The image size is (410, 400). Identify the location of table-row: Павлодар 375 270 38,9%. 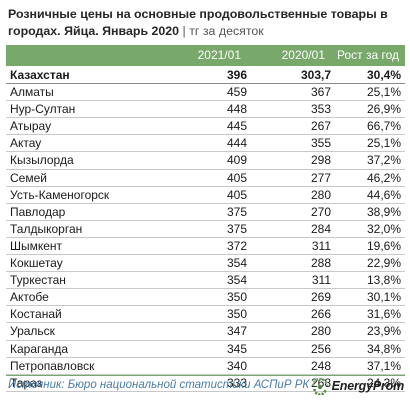
(205, 212).